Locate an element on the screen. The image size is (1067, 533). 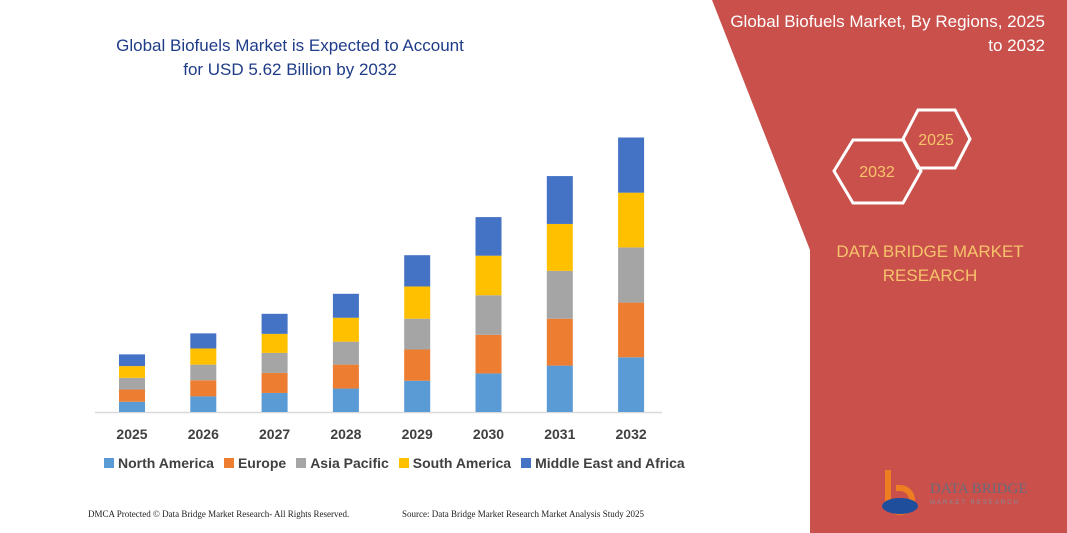
legend-item: Asia Pacific is located at coordinates (342, 463).